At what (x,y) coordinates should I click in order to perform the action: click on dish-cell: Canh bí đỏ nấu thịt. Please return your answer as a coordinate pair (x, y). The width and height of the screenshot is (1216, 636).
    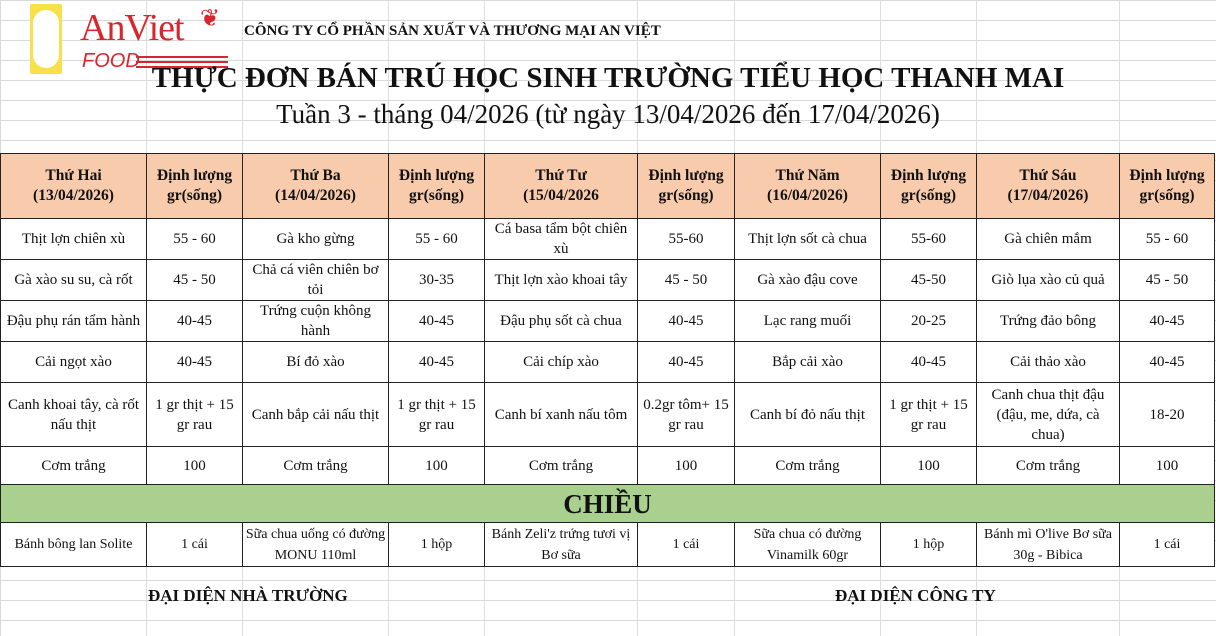
    Looking at the image, I should click on (807, 414).